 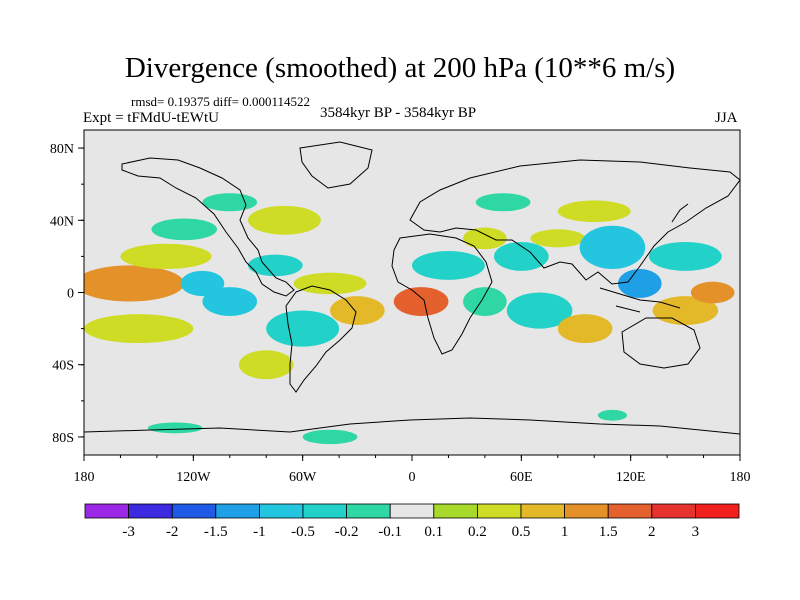 I want to click on y-tick-label-3: 40S, so click(x=63, y=366).